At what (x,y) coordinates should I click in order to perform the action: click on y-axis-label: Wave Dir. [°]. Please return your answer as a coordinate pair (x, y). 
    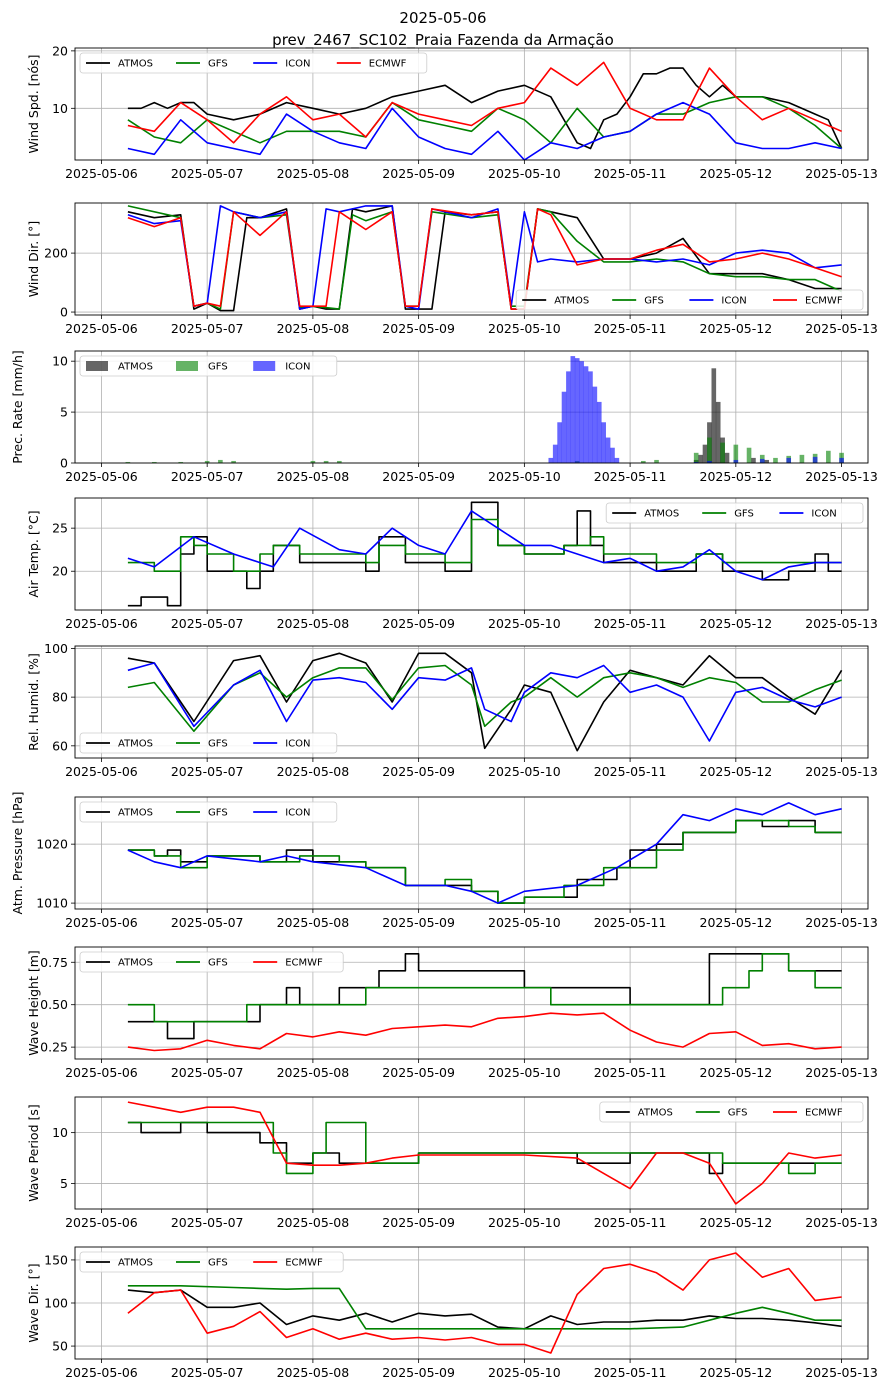
    Looking at the image, I should click on (33, 1302).